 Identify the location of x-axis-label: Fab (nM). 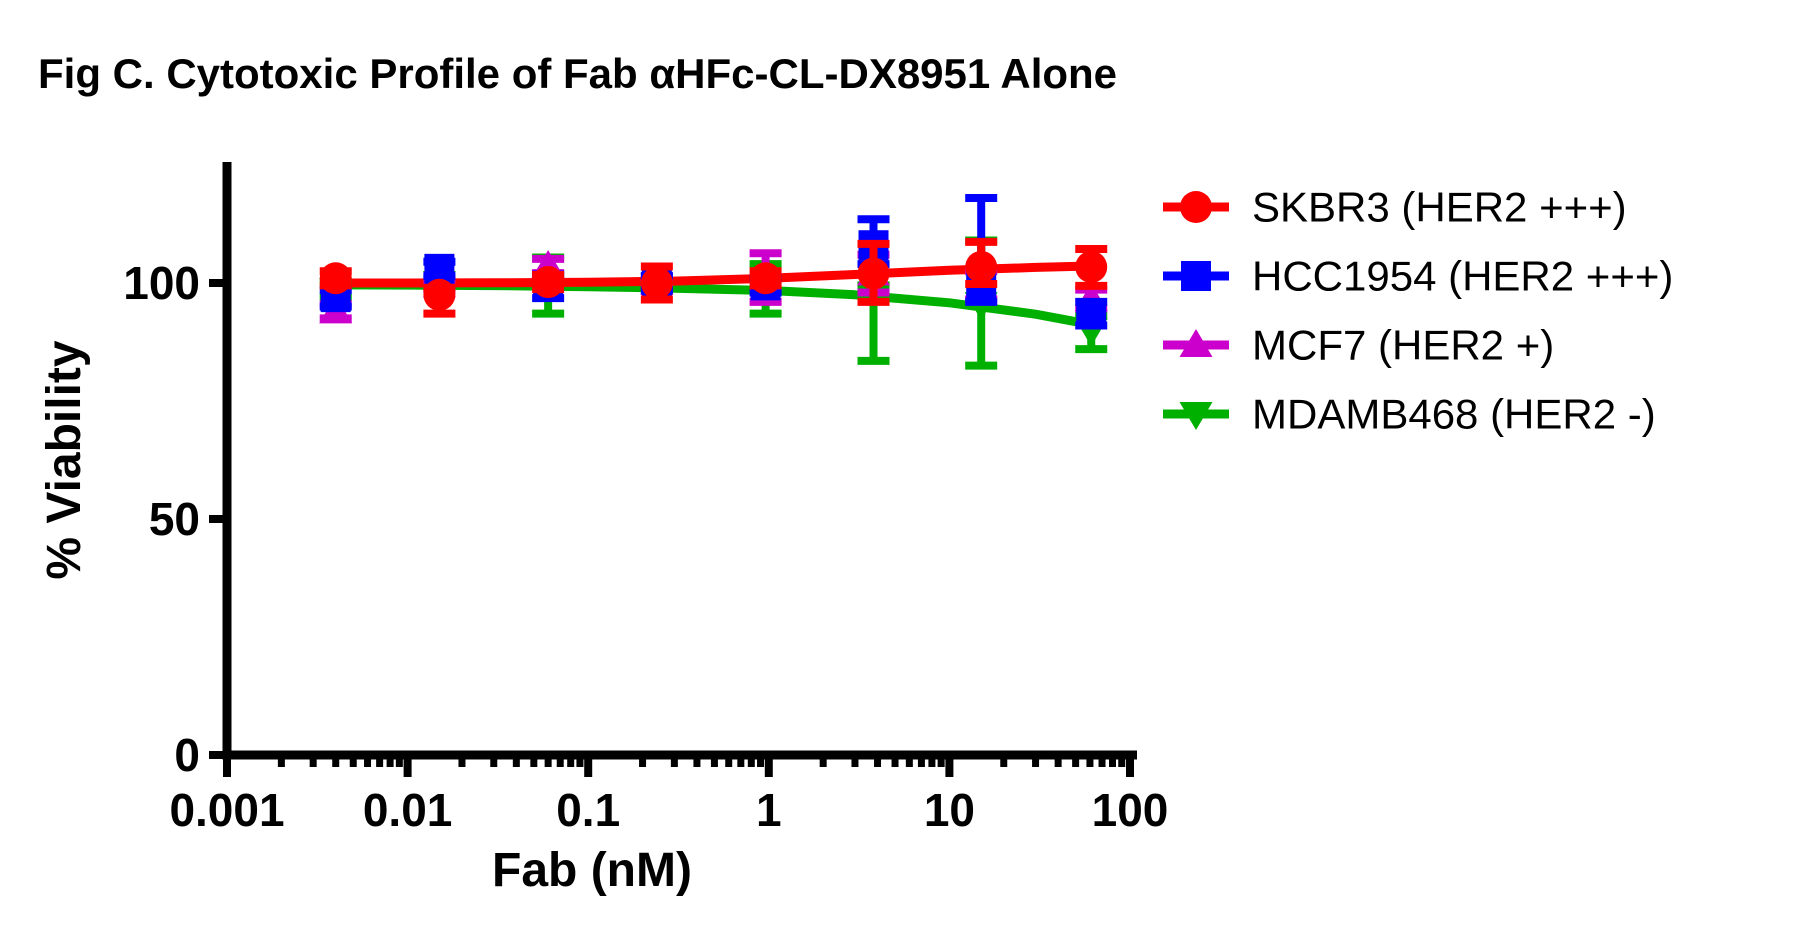
(592, 870).